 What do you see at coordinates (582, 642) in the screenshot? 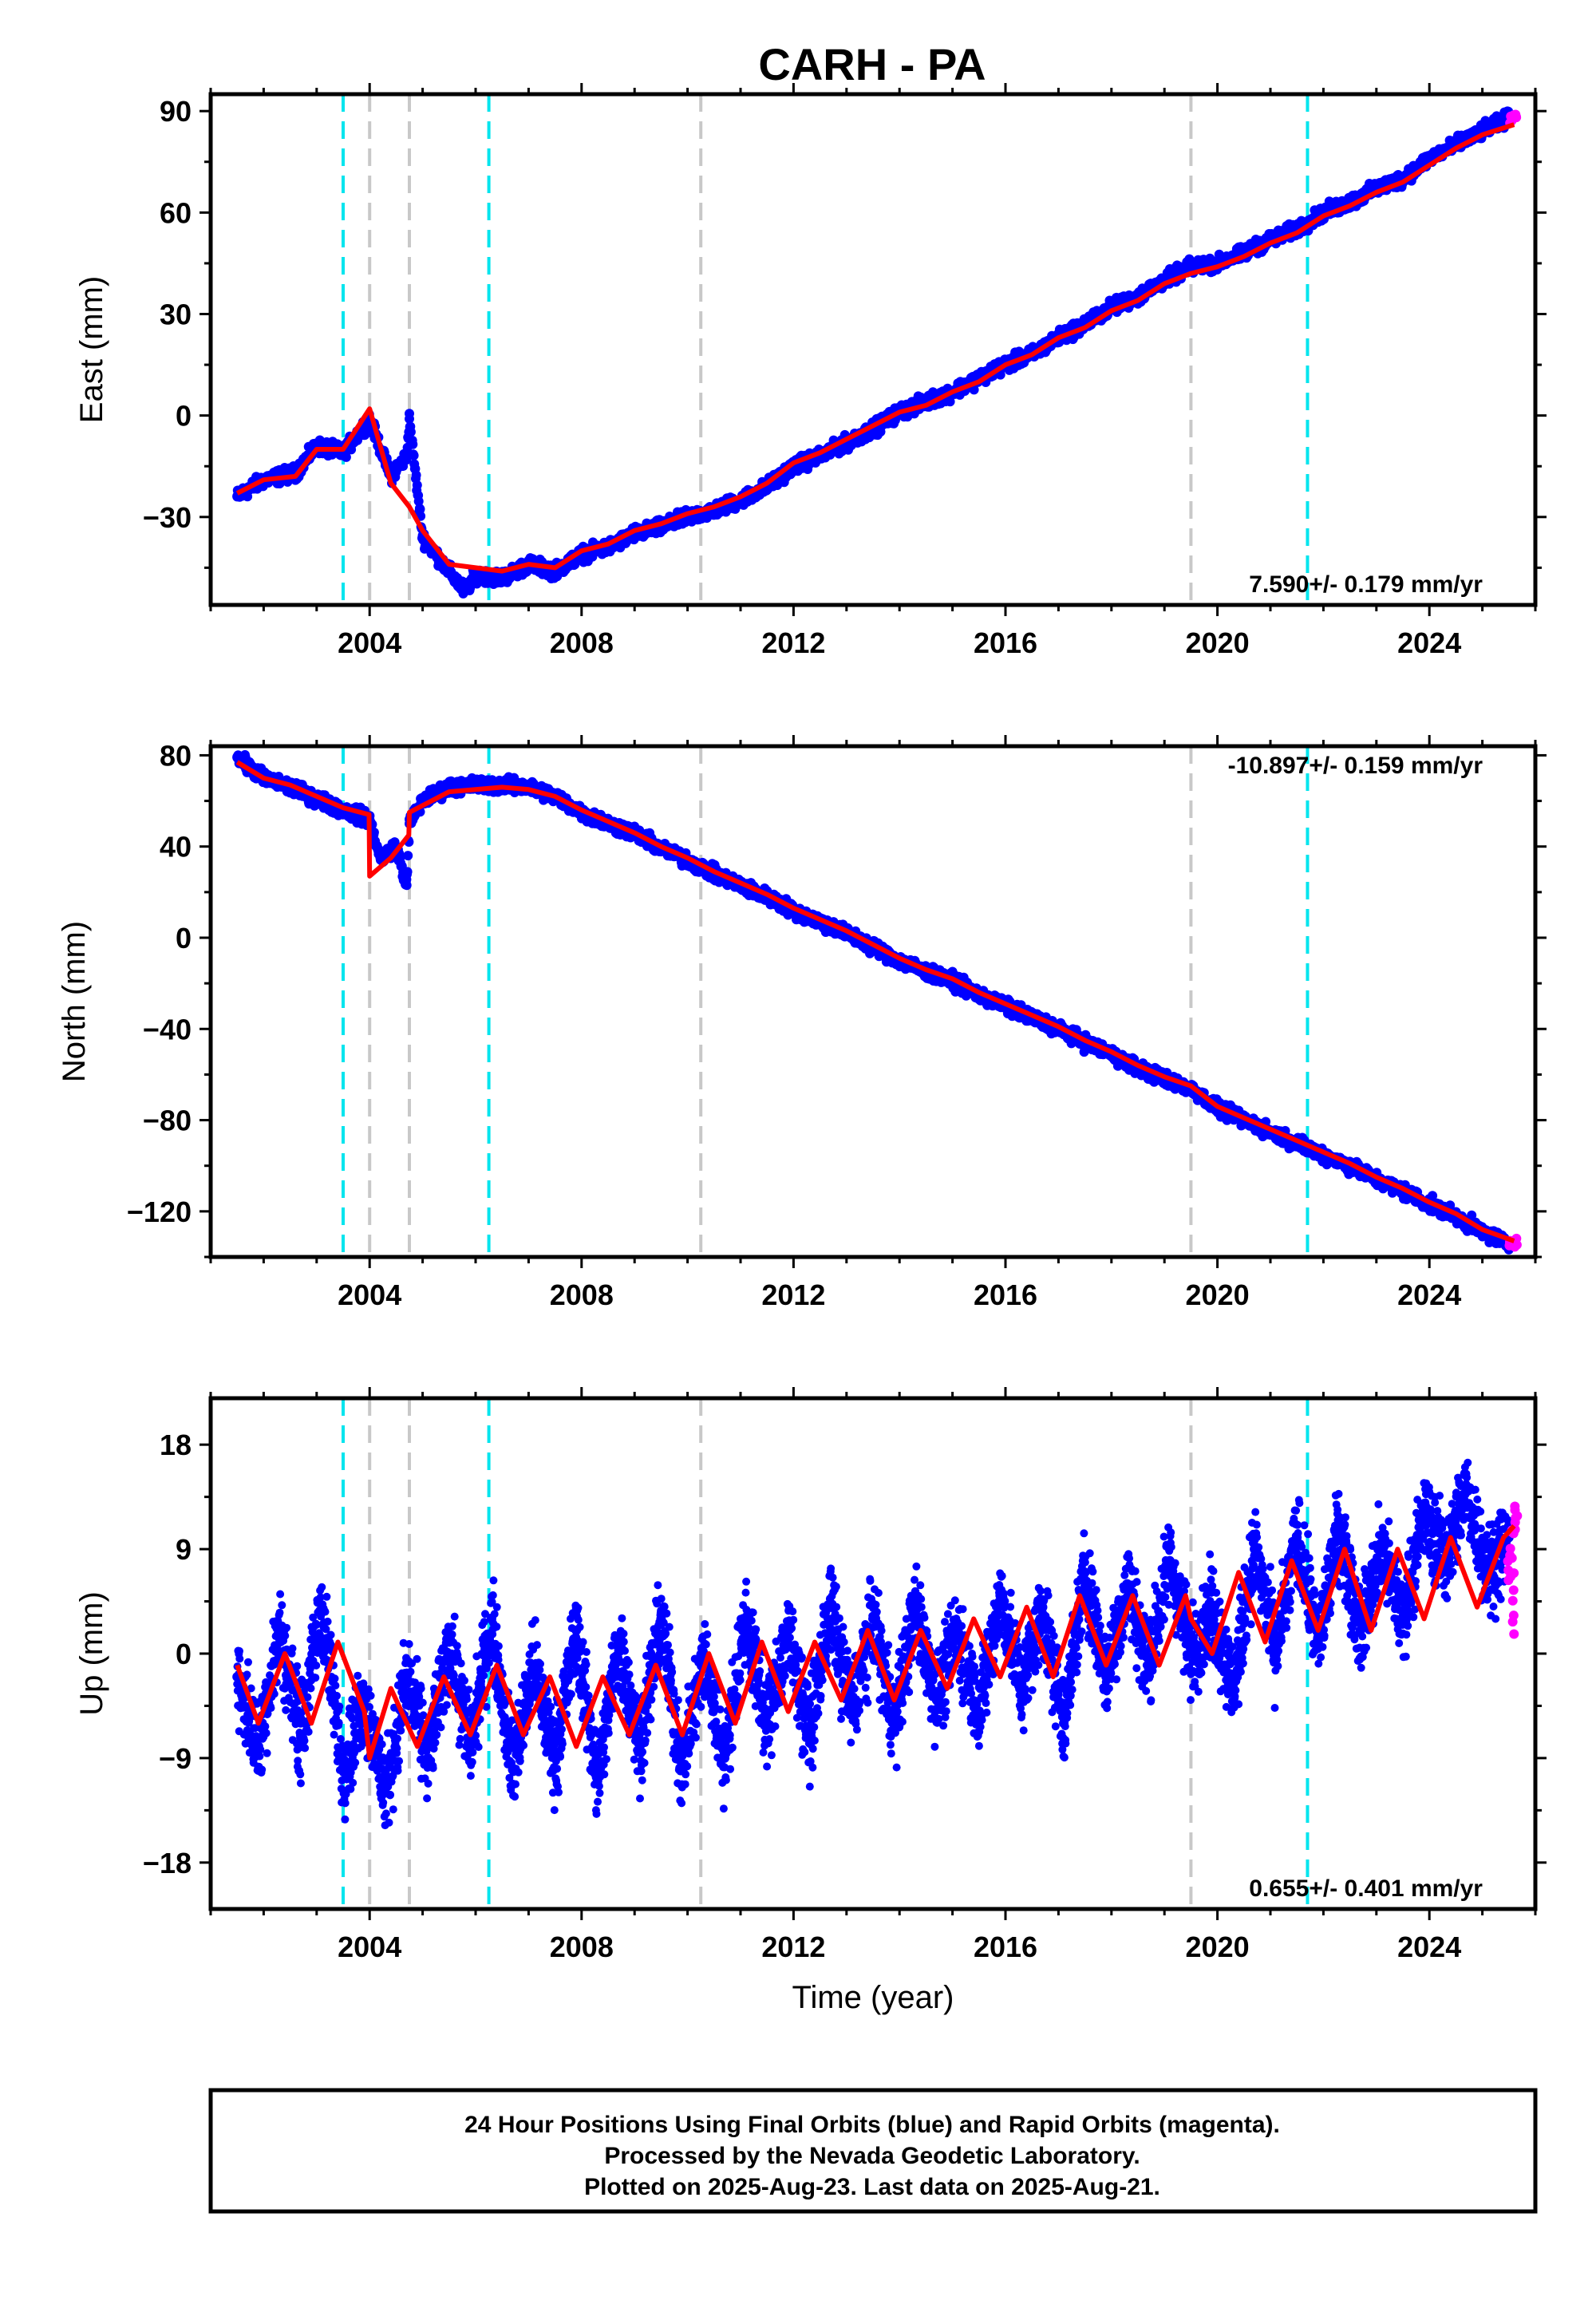
I see `east-x-tick-label: 2008` at bounding box center [582, 642].